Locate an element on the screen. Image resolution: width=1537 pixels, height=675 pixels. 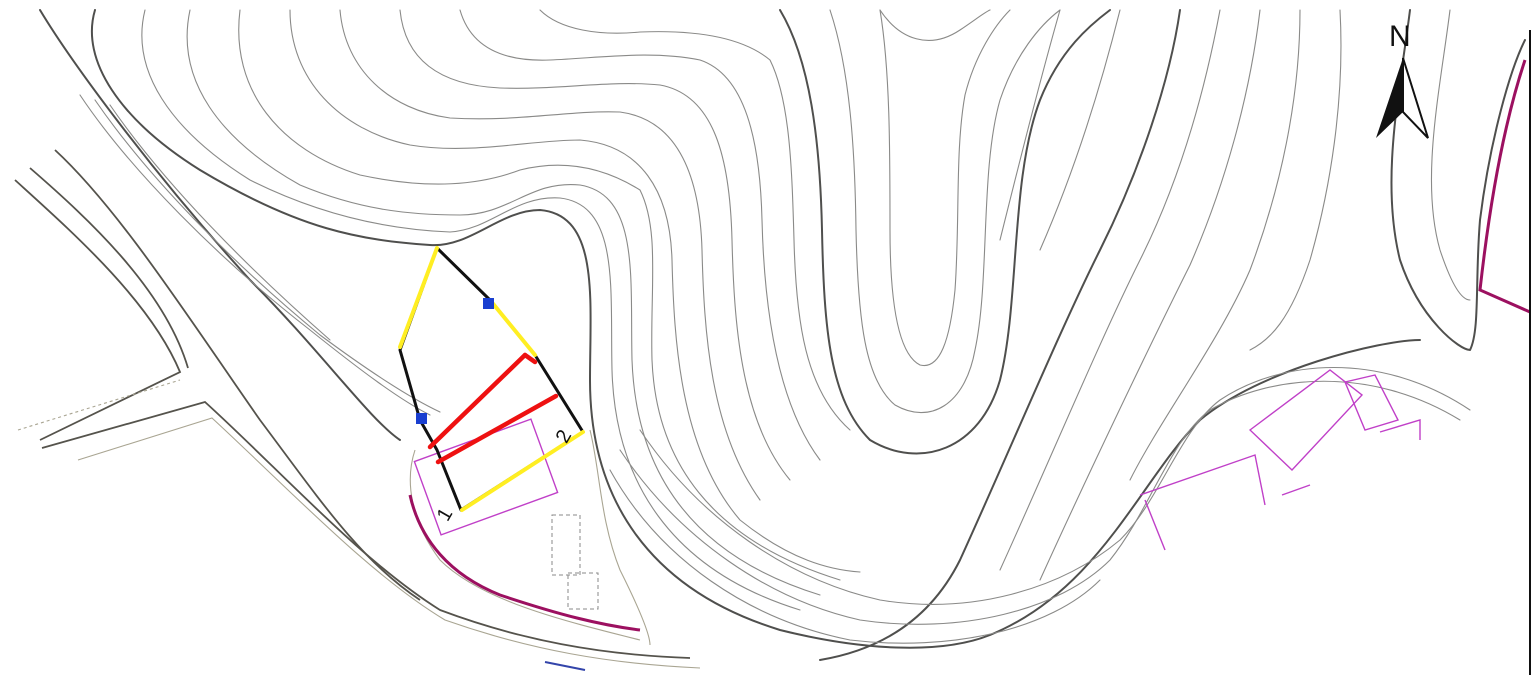
north-arrow-dark-half is located at coordinates (1389, 98).